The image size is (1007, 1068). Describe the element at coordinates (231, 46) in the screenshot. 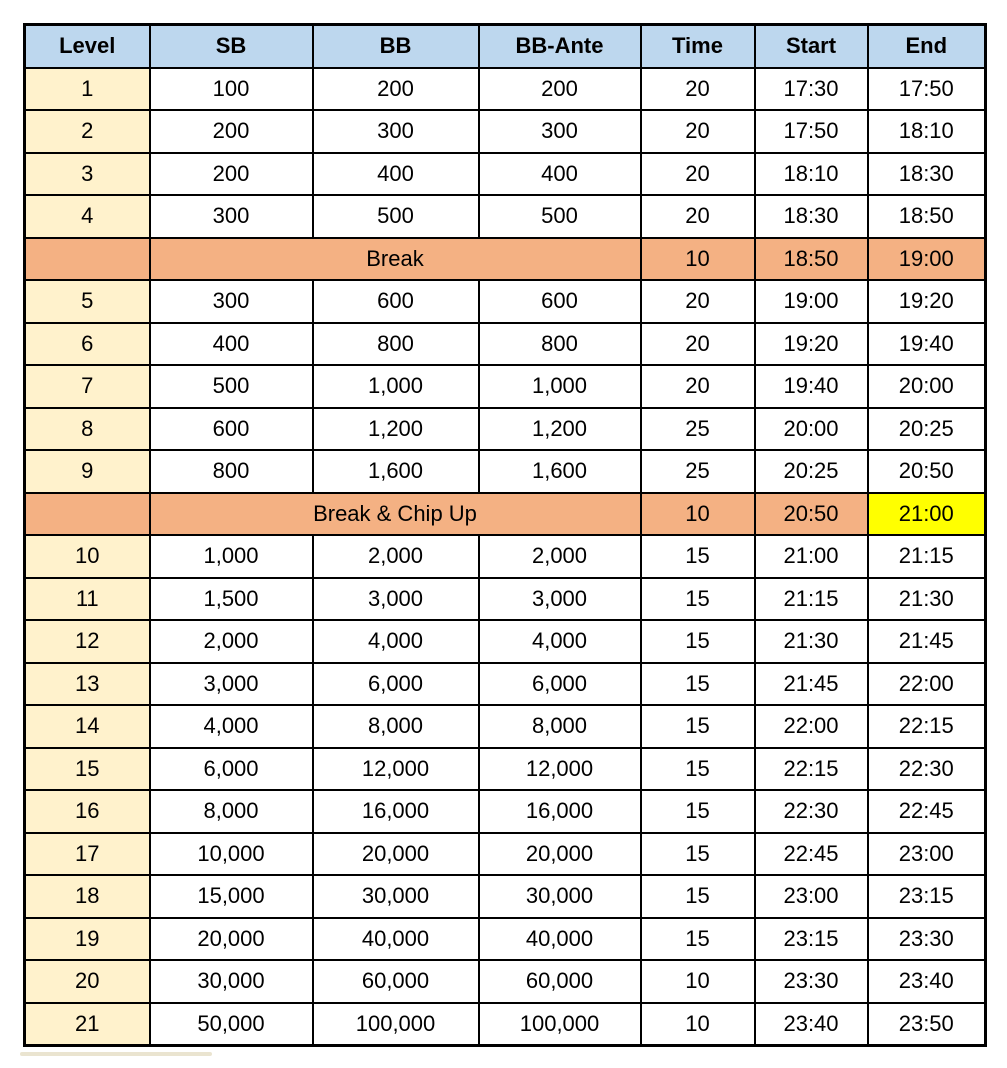

I see `header-sb: SB` at that location.